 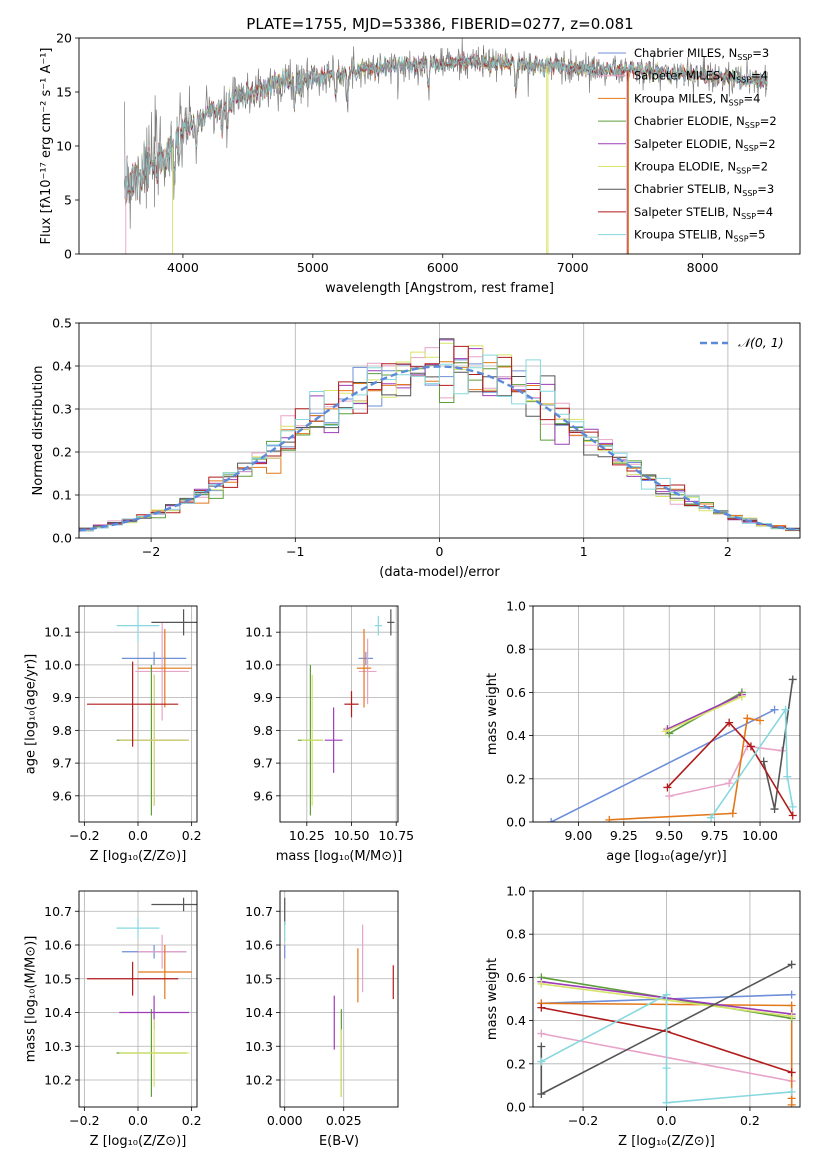 What do you see at coordinates (62, 795) in the screenshot?
I see `y-tick-label: 9.6` at bounding box center [62, 795].